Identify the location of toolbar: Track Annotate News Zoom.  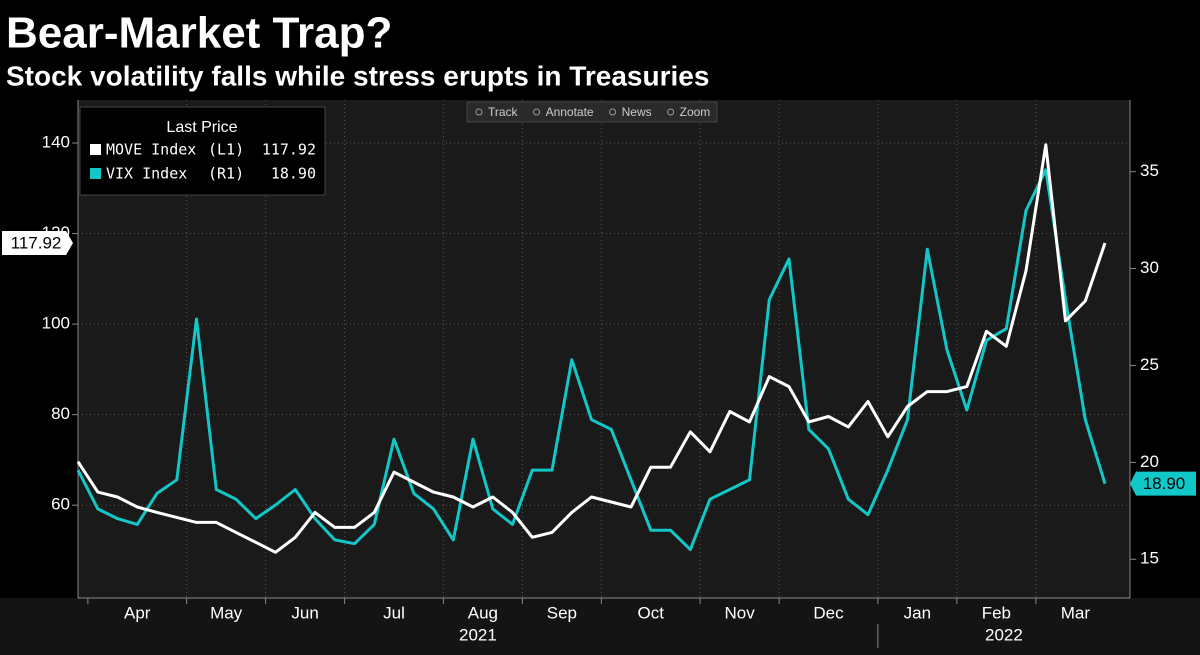
(592, 112).